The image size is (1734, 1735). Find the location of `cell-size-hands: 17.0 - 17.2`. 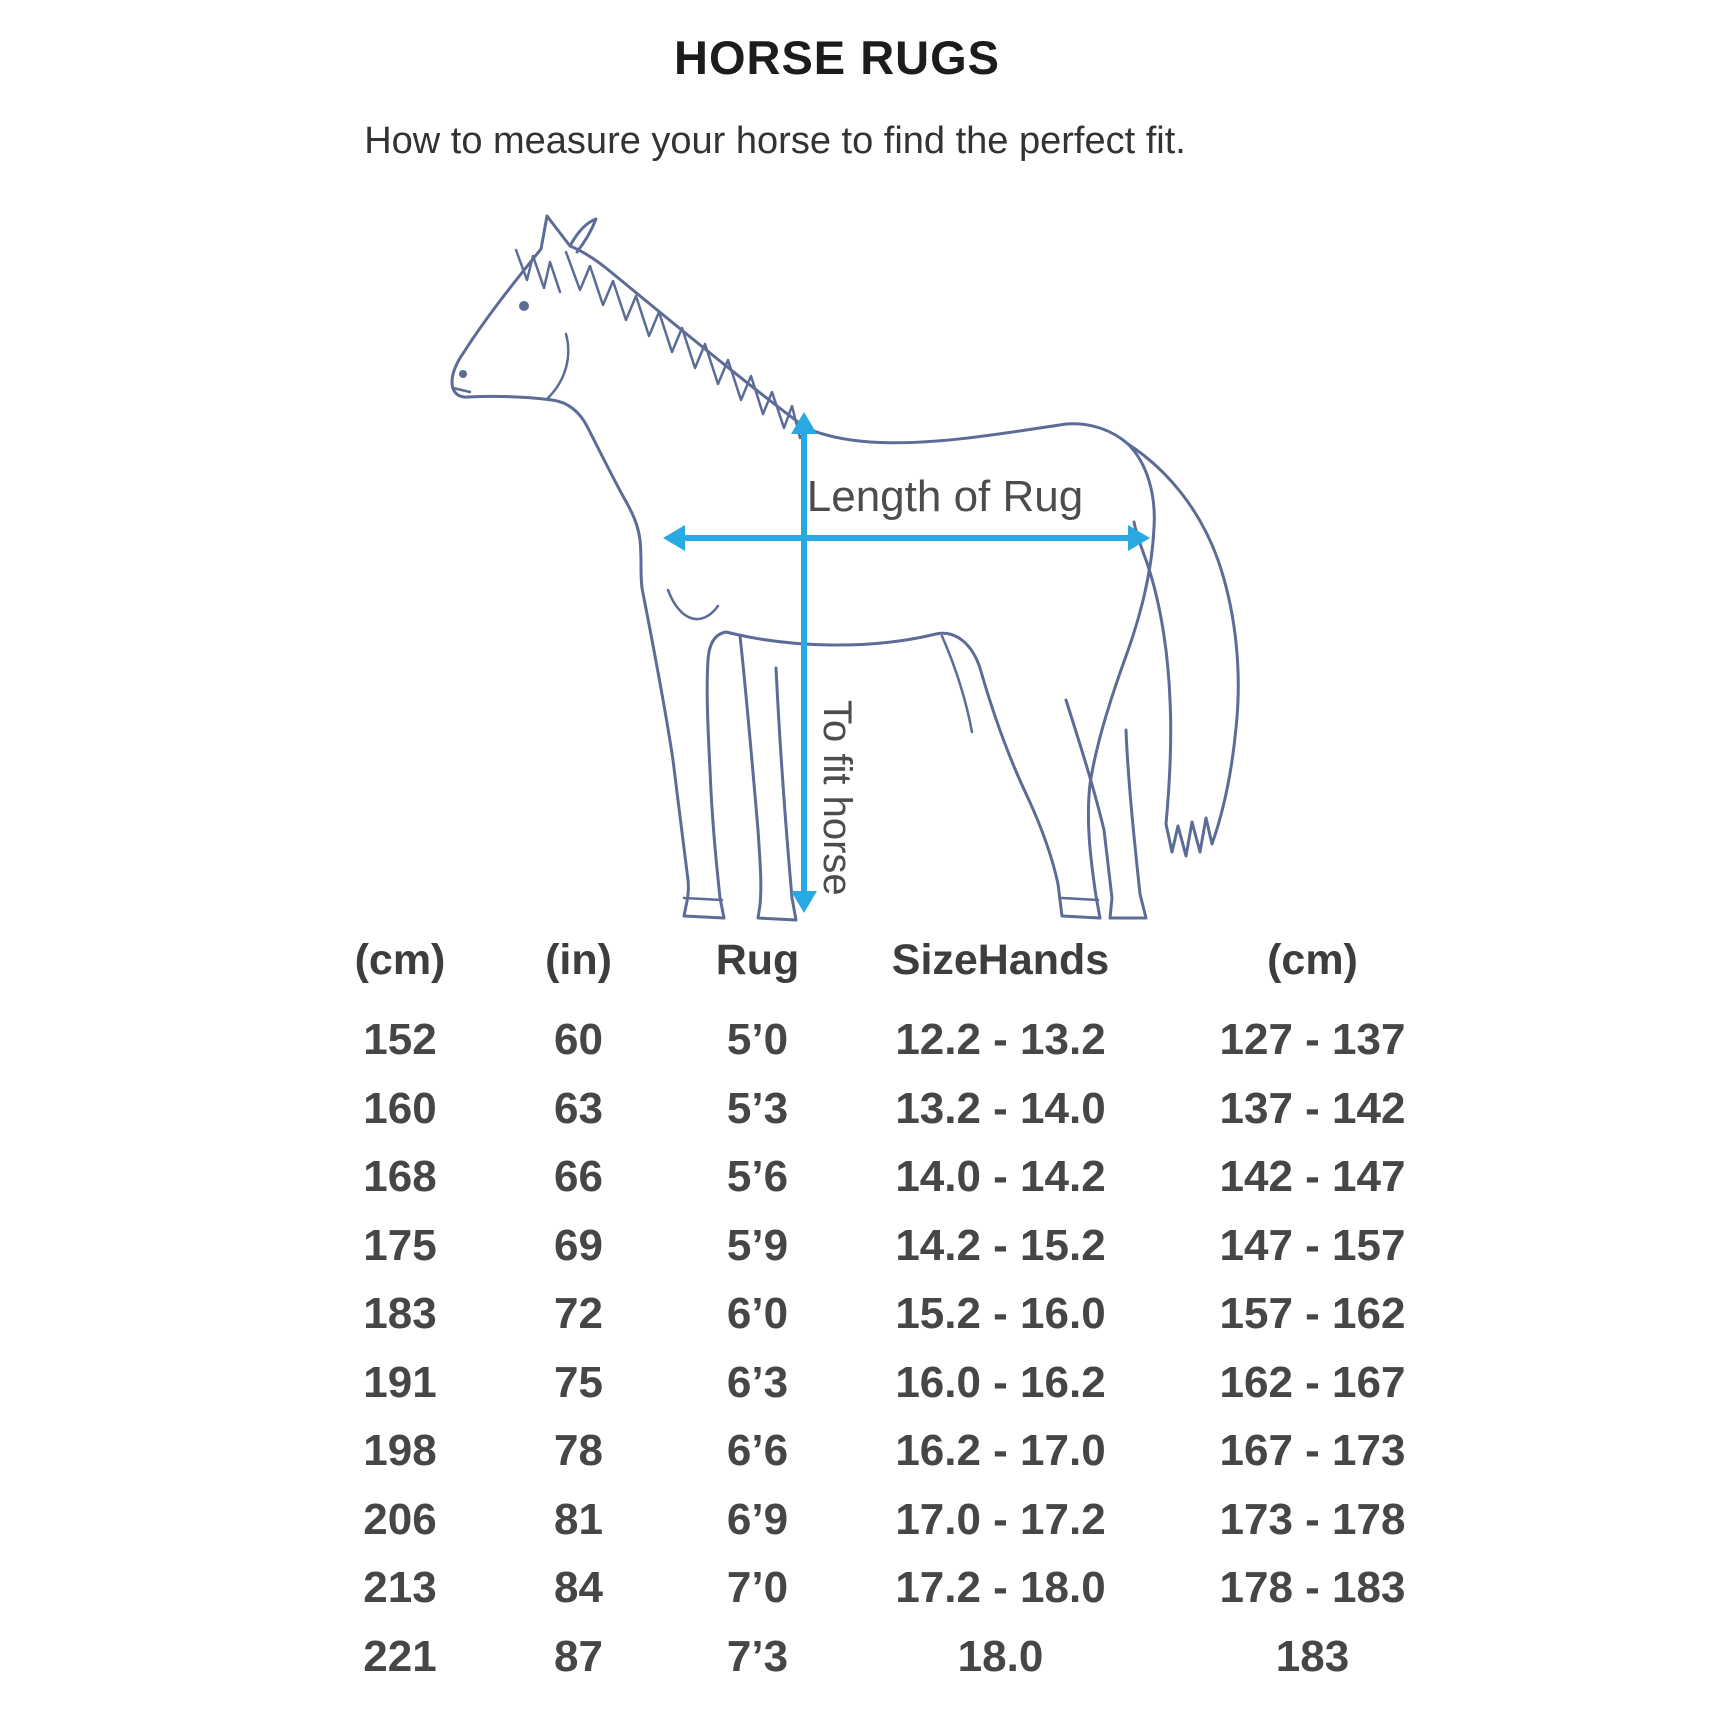

cell-size-hands: 17.0 - 17.2 is located at coordinates (1000, 1519).